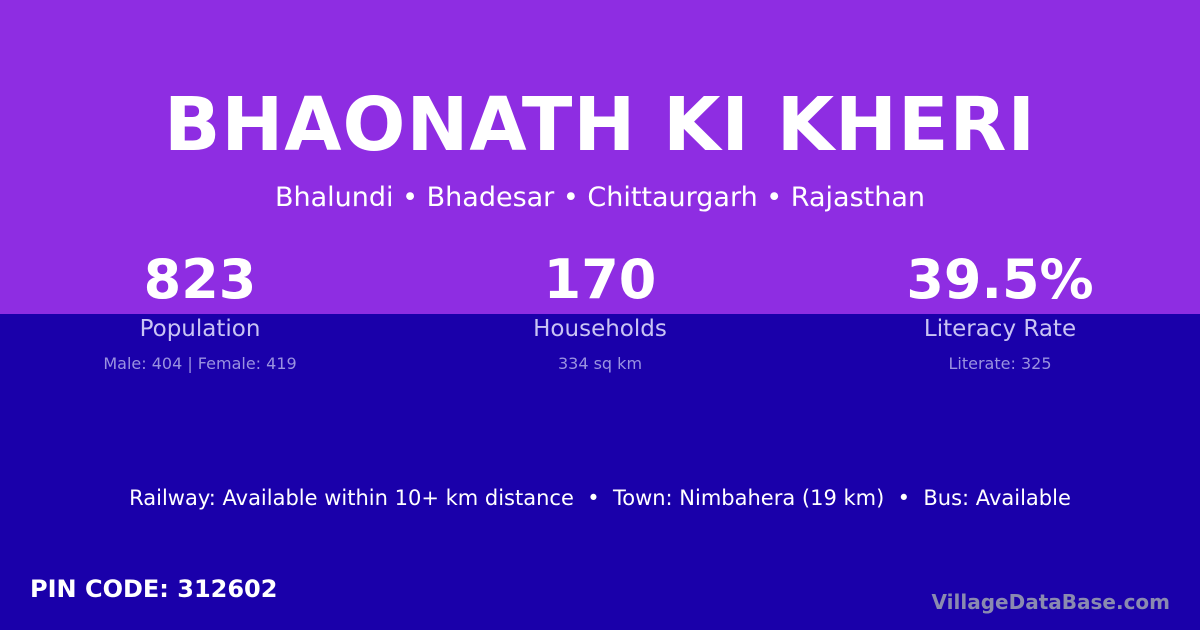 The height and width of the screenshot is (630, 1200). What do you see at coordinates (600, 363) in the screenshot?
I see `stat-detail: 334 sq km` at bounding box center [600, 363].